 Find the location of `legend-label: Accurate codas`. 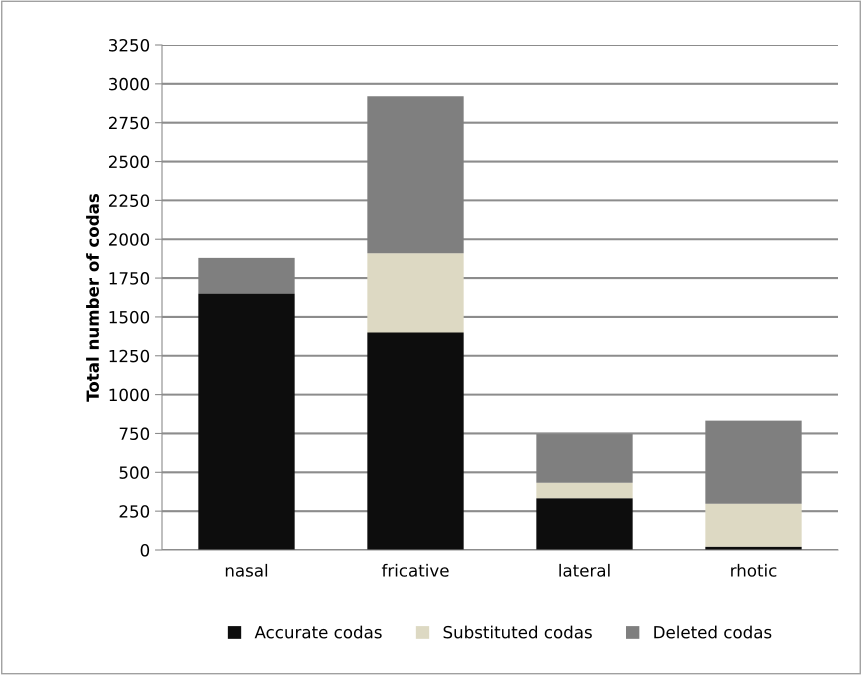

legend-label: Accurate codas is located at coordinates (318, 632).